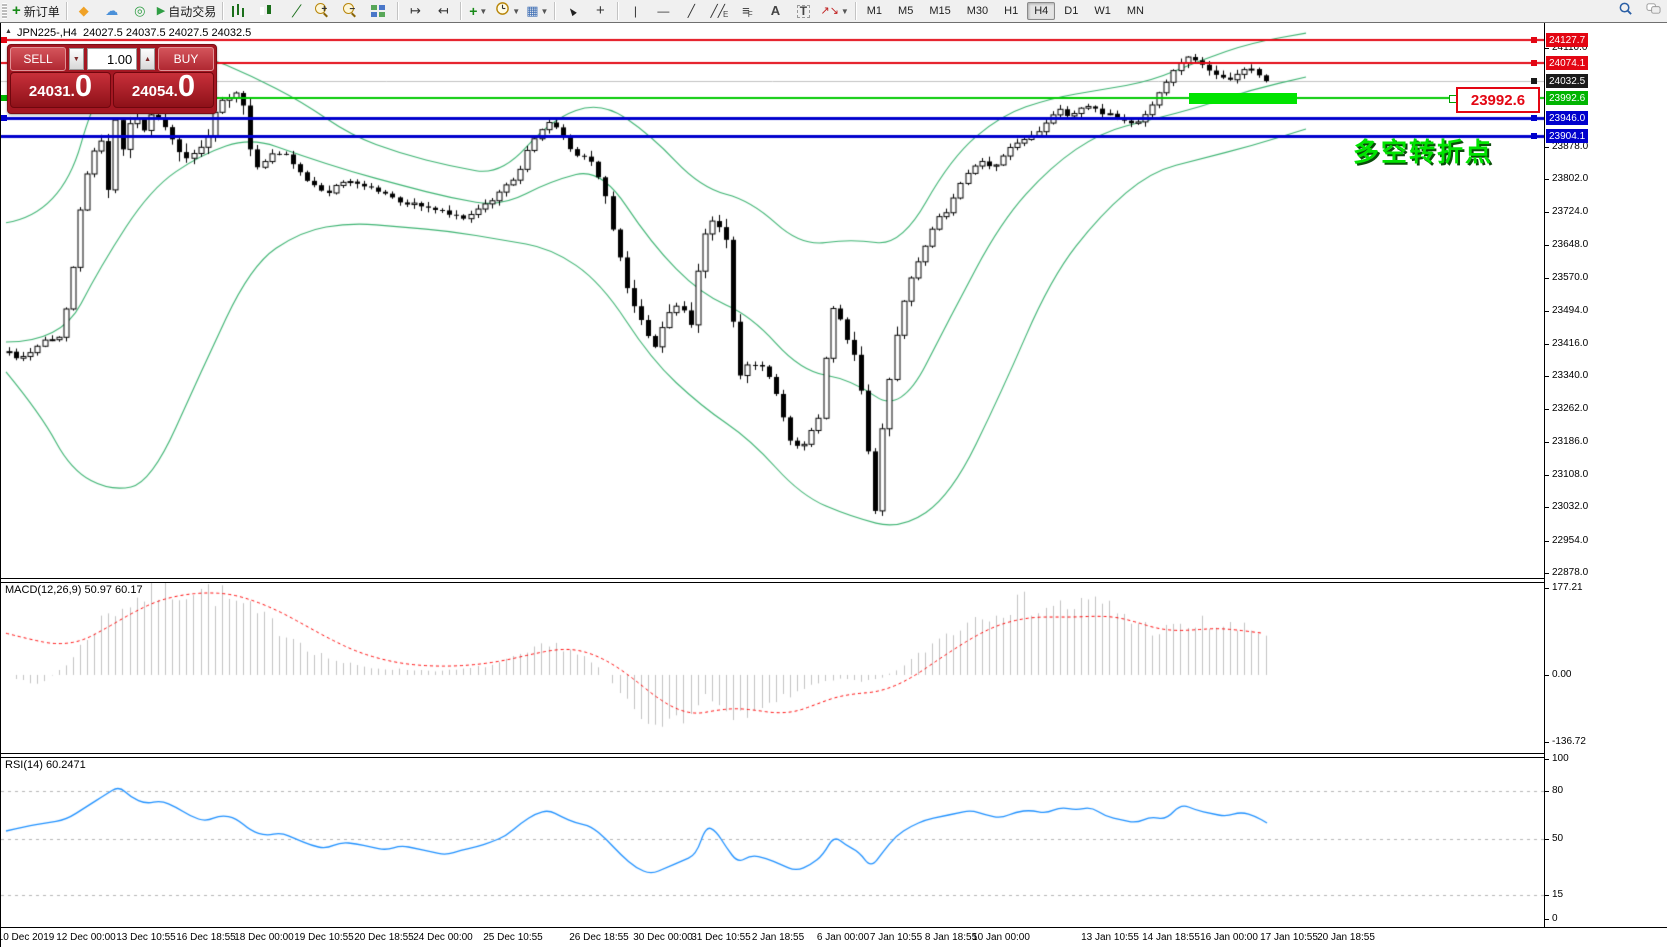  What do you see at coordinates (516, 11) in the screenshot?
I see `periods-dropdown-icon: ▼` at bounding box center [516, 11].